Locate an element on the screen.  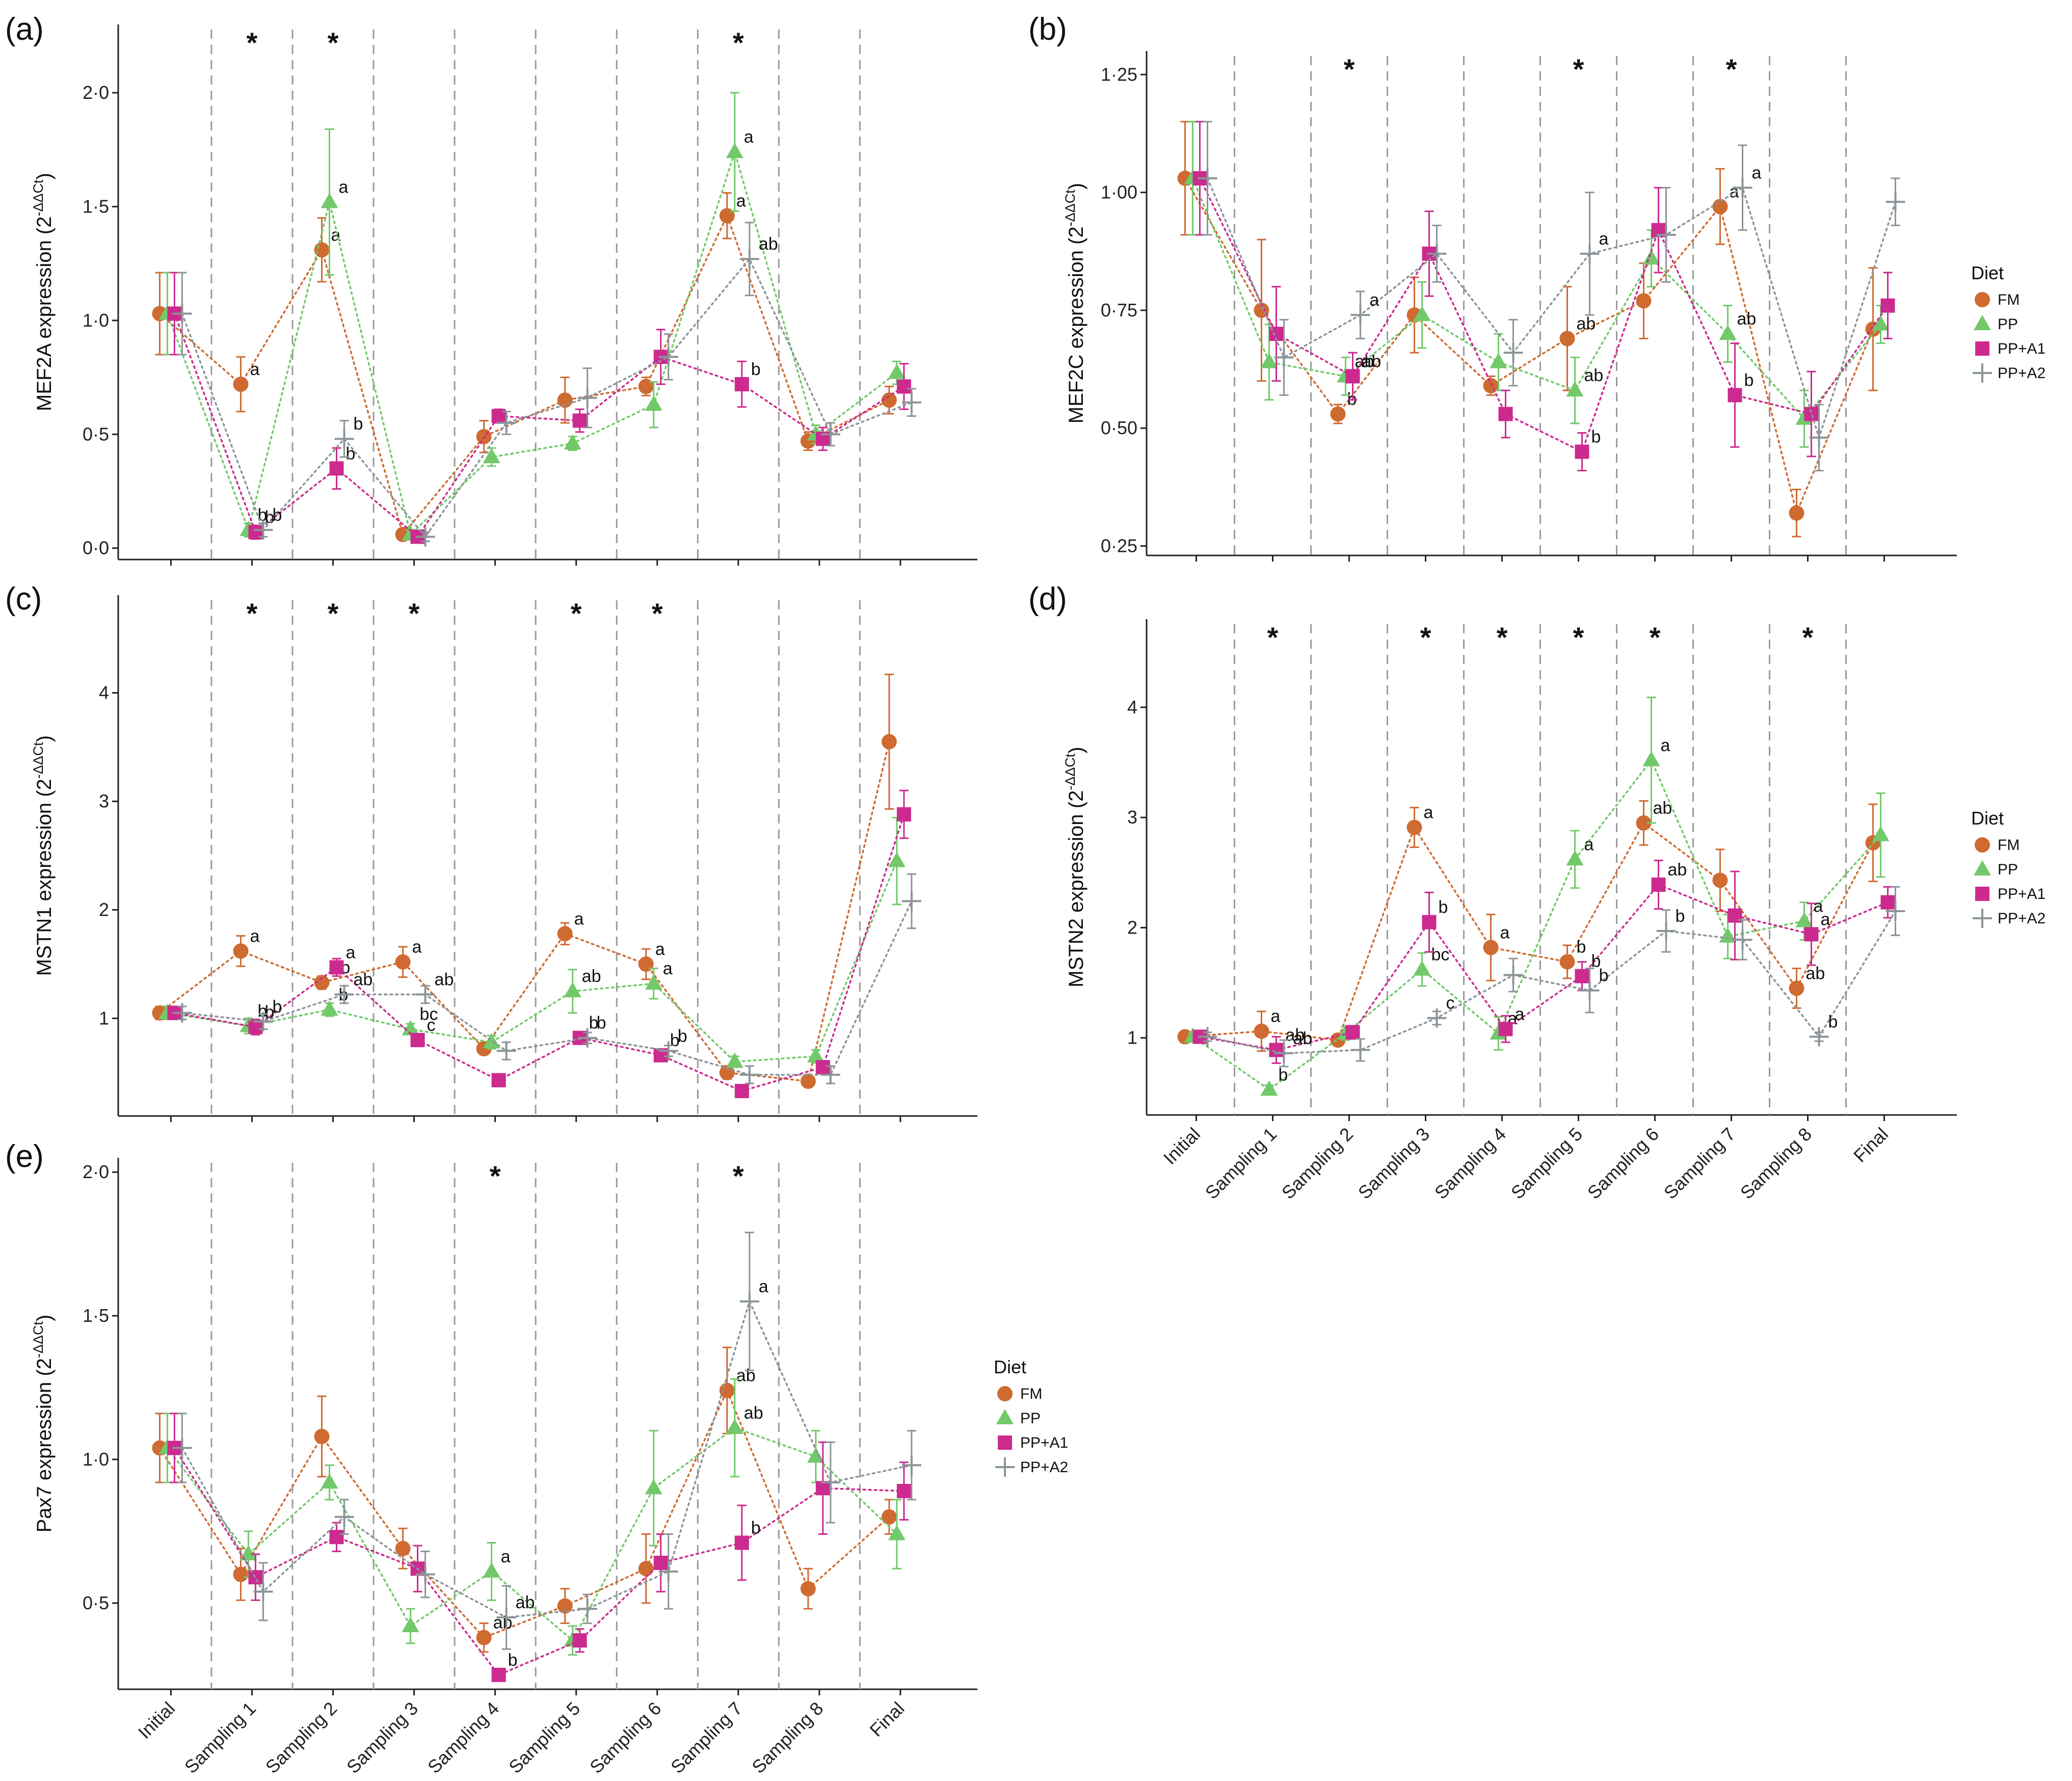
series-pp-a1: bb is located at coordinates (539, 1547).